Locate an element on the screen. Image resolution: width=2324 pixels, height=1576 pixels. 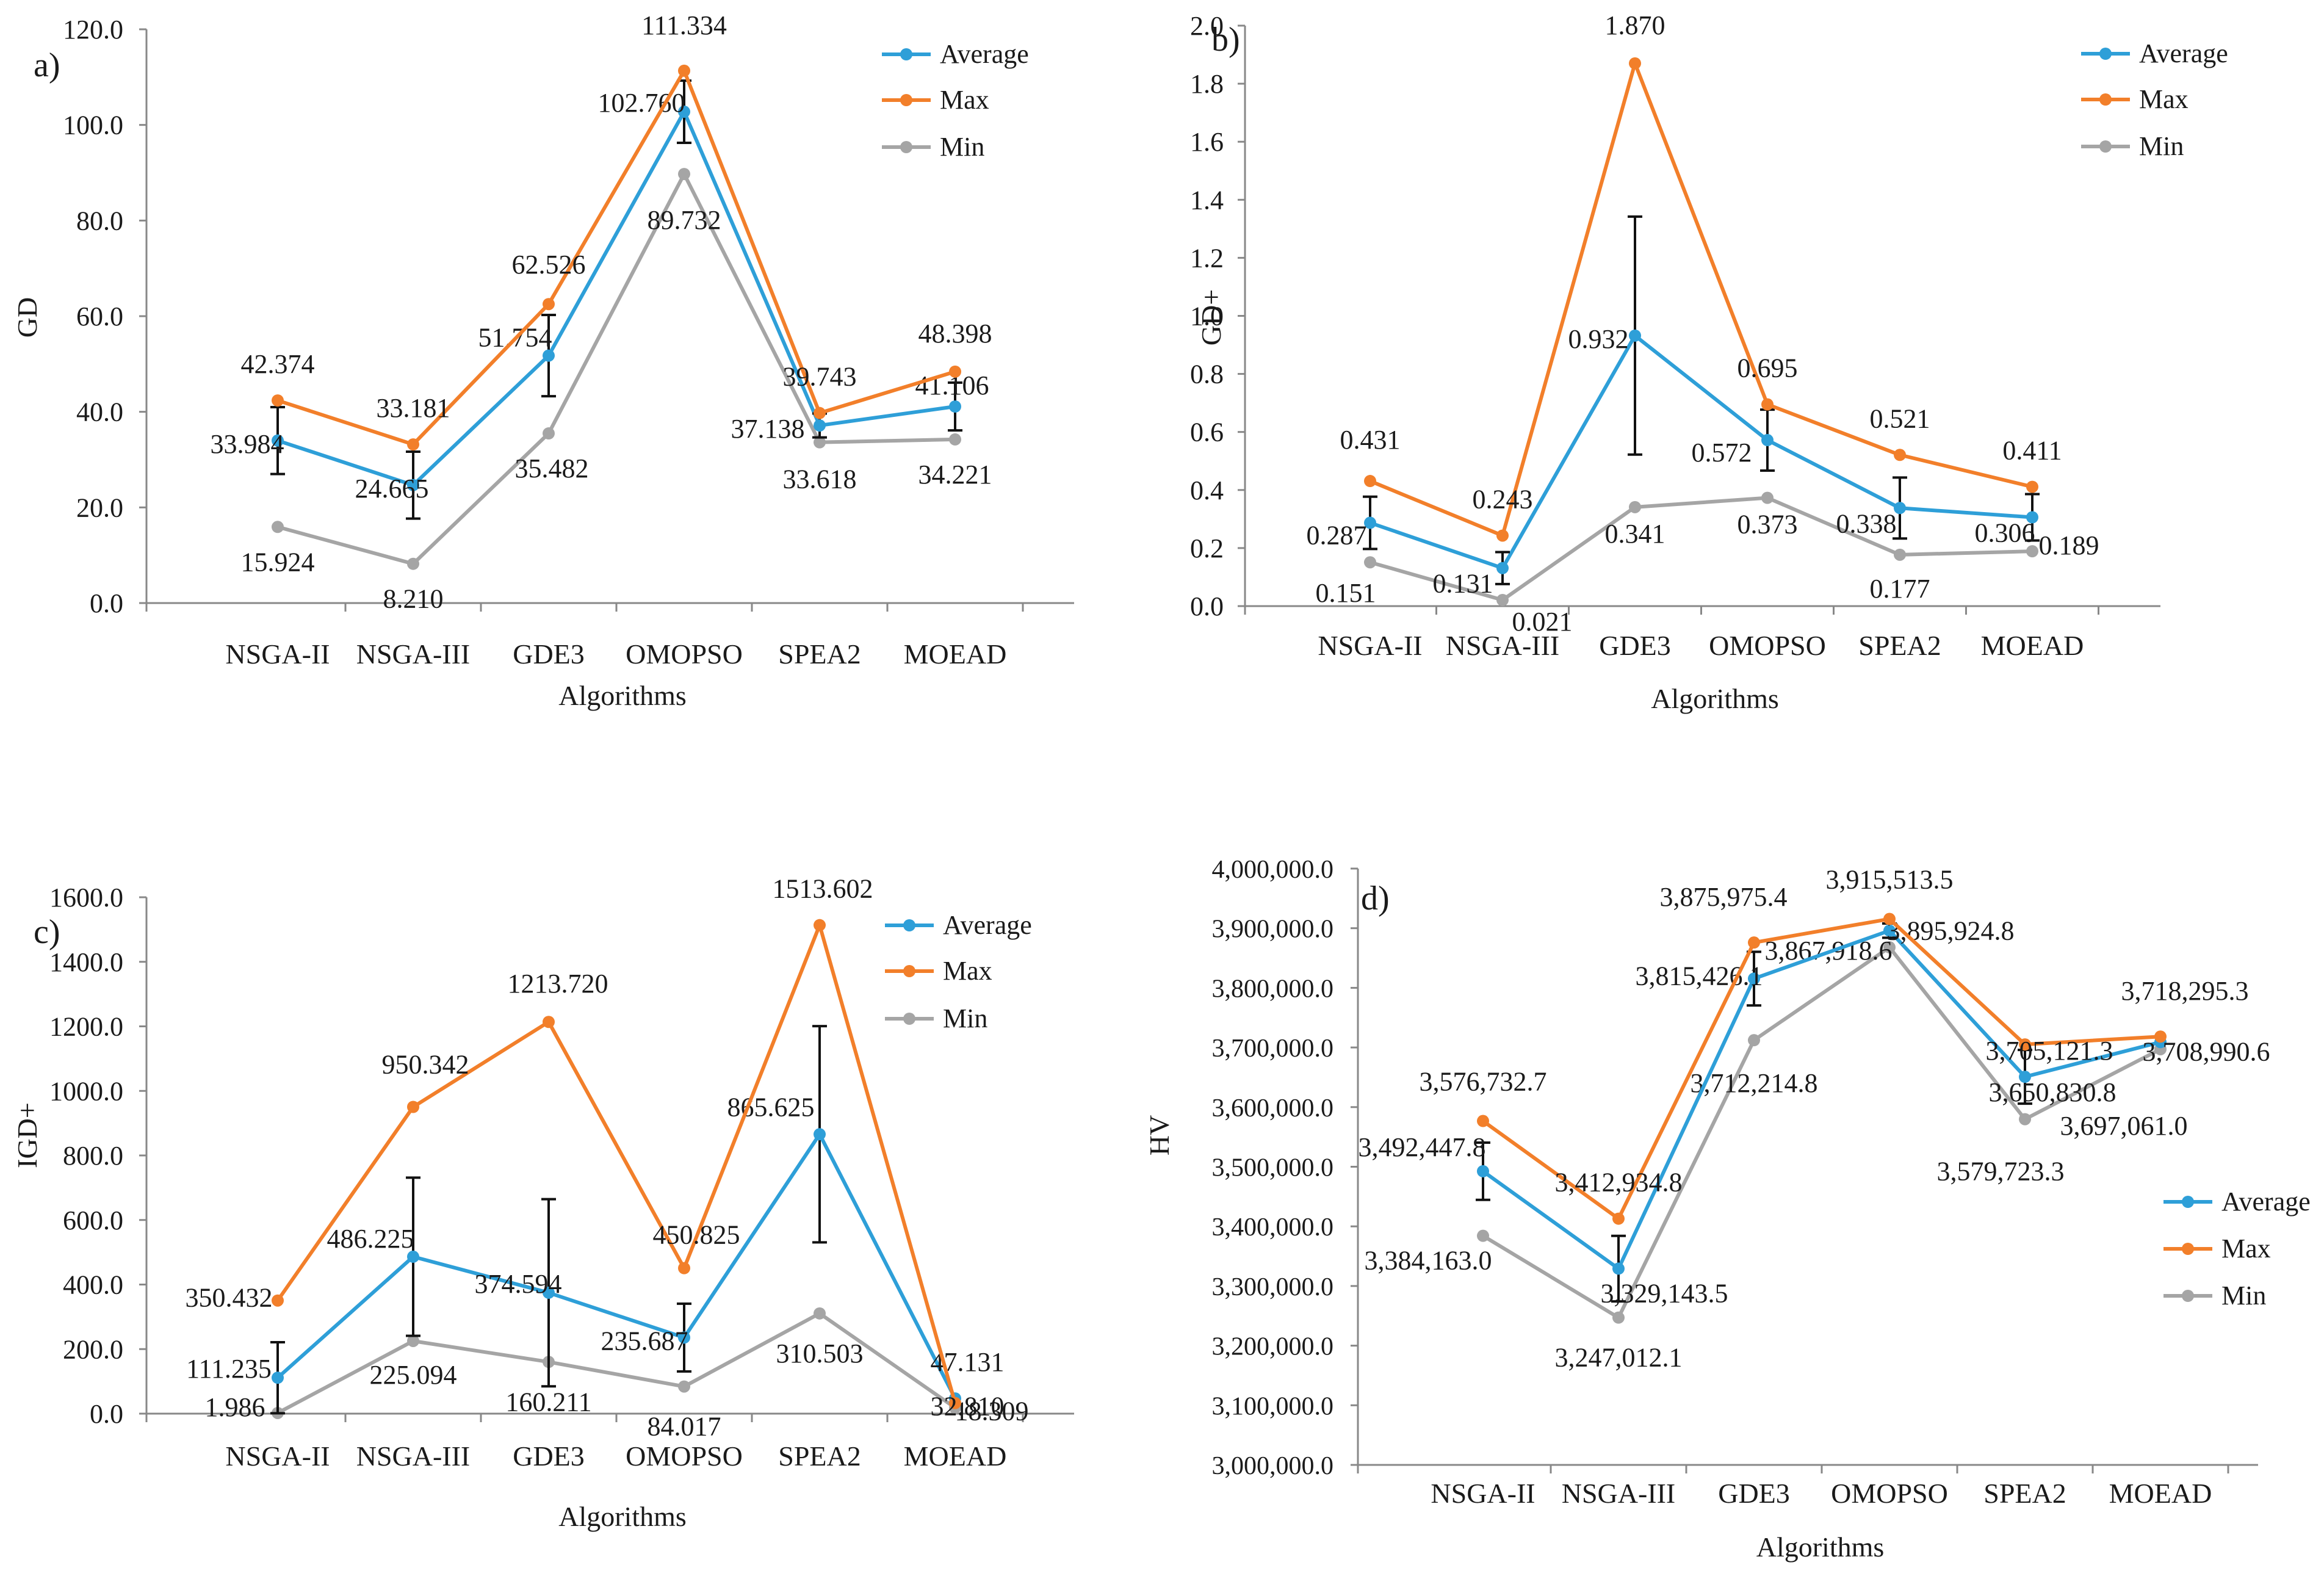
series-line-max is located at coordinates (1701, 299).